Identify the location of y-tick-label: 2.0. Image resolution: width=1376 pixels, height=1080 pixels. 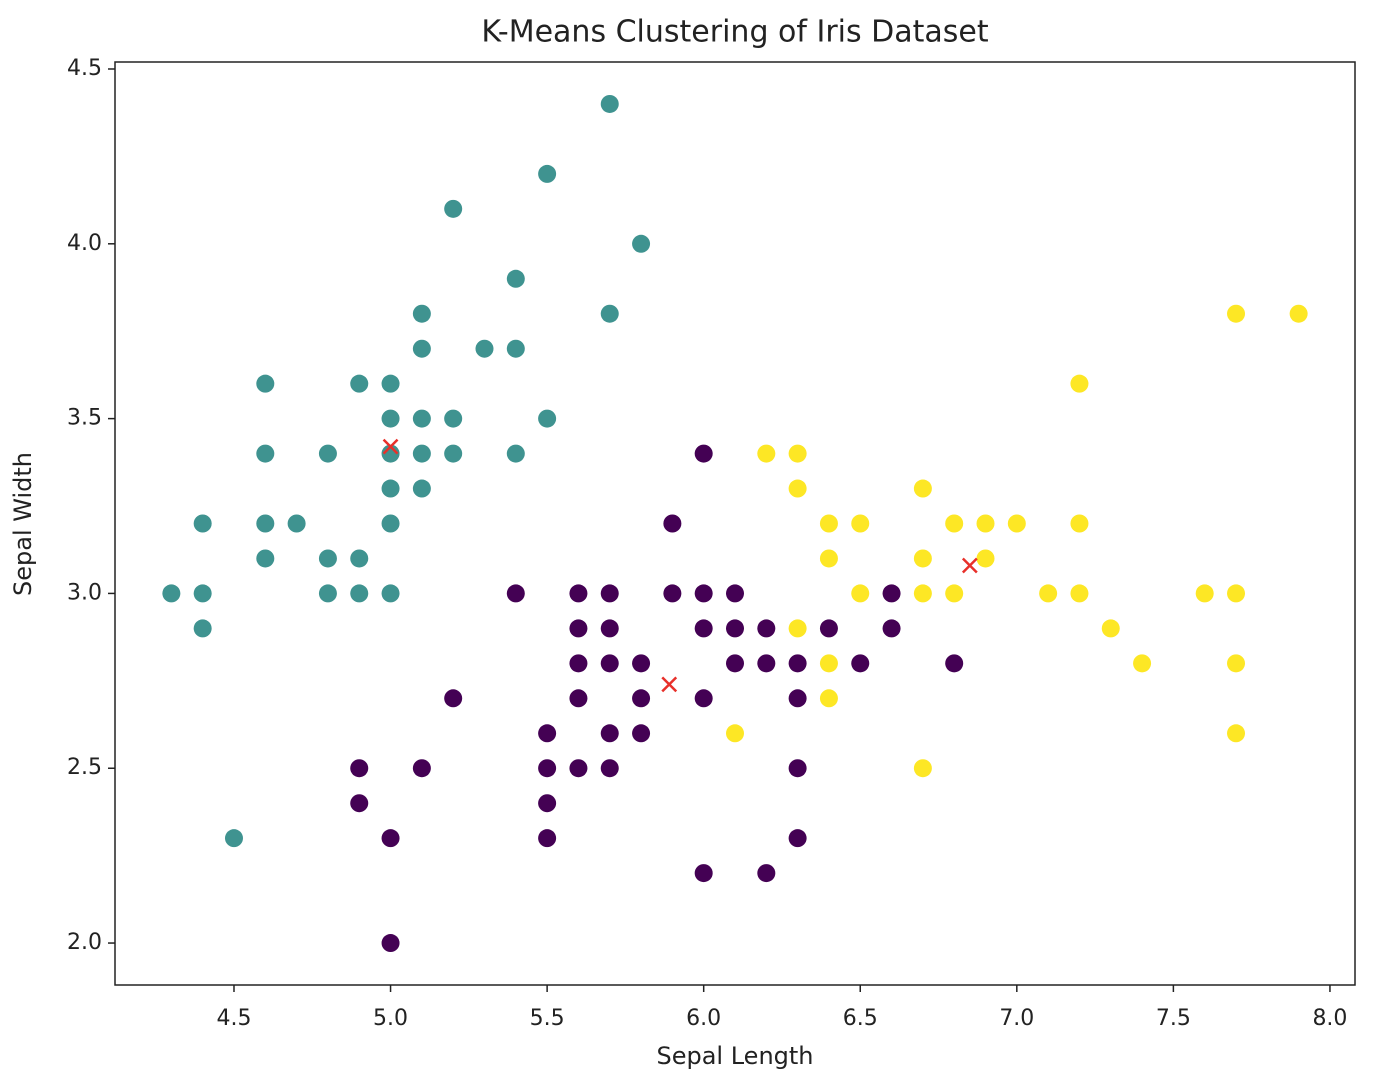
(84, 942).